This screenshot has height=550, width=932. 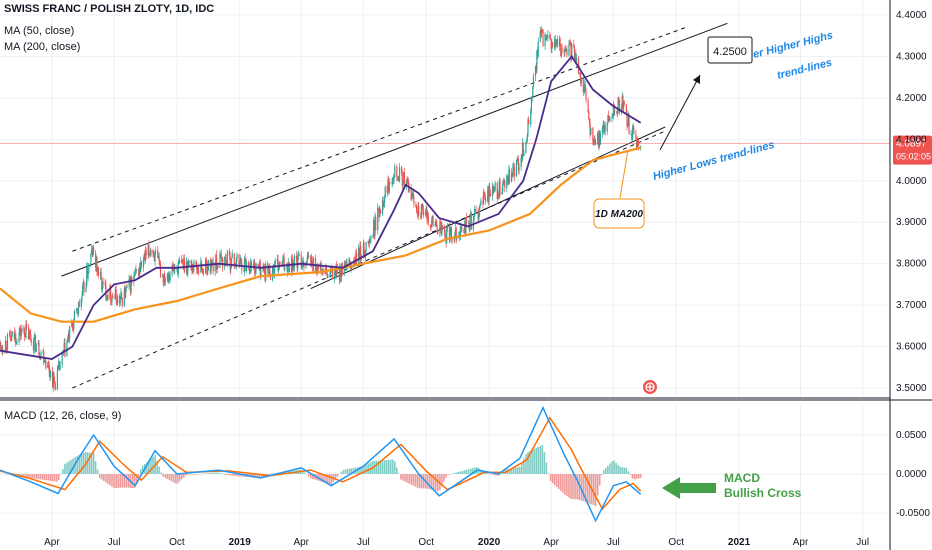 I want to click on price-tick-label: 4.0000, so click(x=911, y=181).